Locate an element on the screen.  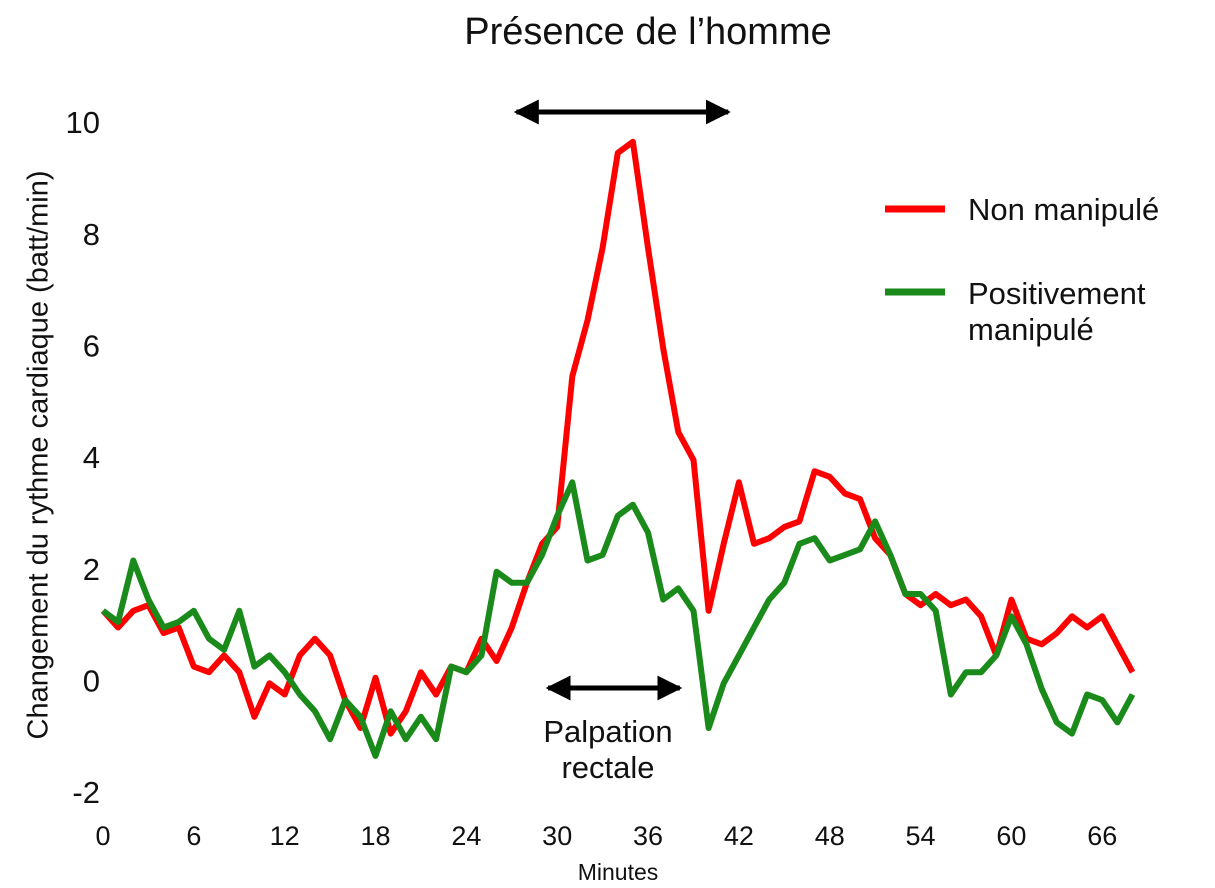
x-axis-label: Minutes is located at coordinates (618, 872).